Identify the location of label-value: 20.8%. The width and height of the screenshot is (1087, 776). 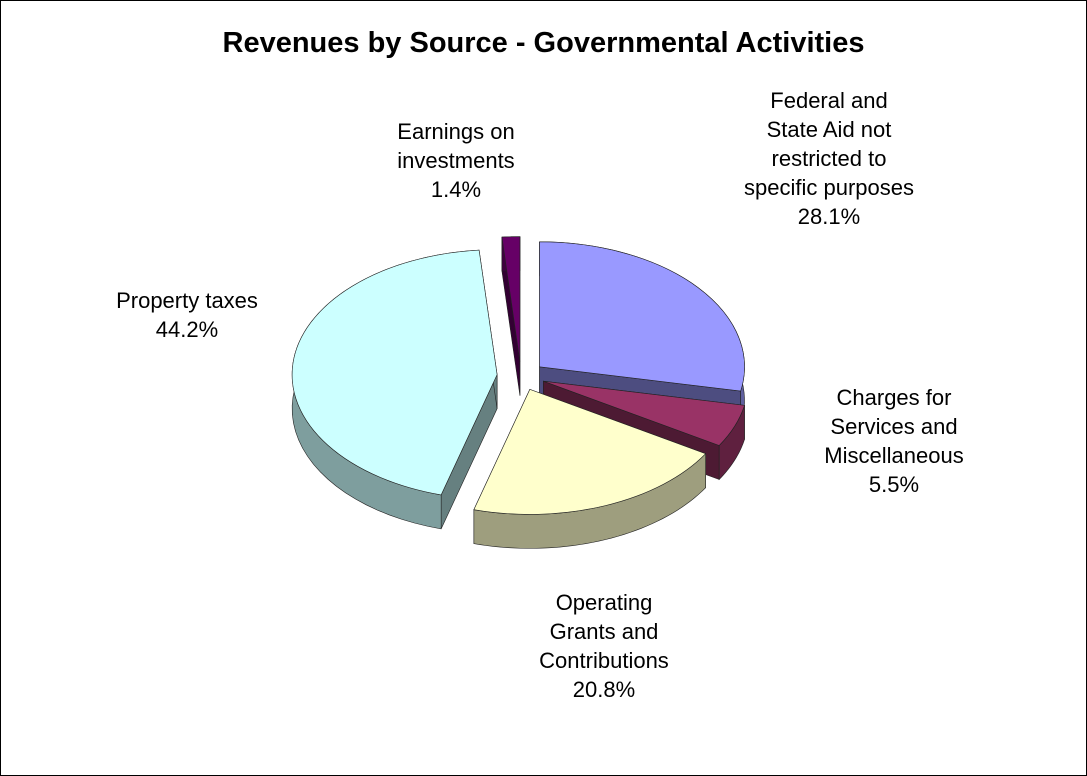
(604, 689).